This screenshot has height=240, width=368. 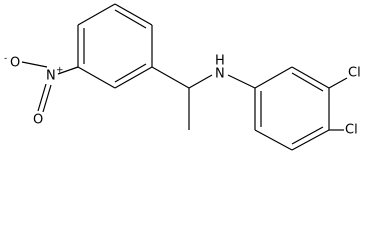 What do you see at coordinates (220, 61) in the screenshot?
I see `atom-label: H` at bounding box center [220, 61].